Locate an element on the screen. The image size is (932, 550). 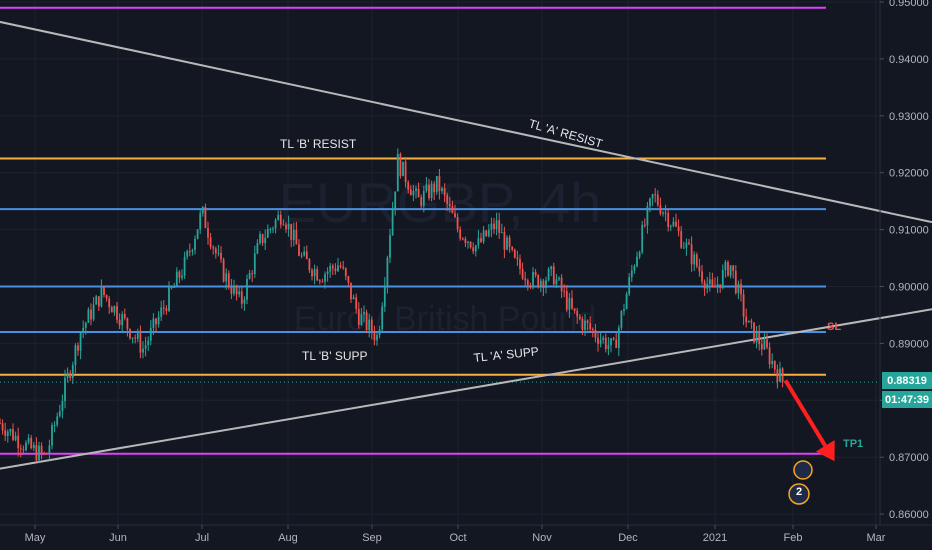
price-tick-label: 0.94000 is located at coordinates (909, 60).